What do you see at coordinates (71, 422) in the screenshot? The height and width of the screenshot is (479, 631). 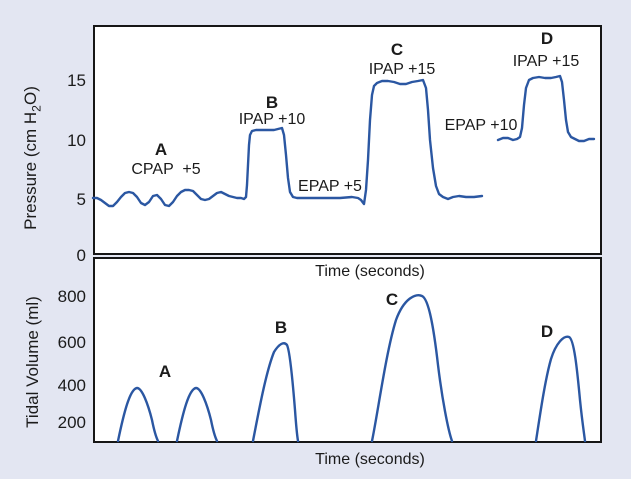 I see `volume-tick-200: 200` at bounding box center [71, 422].